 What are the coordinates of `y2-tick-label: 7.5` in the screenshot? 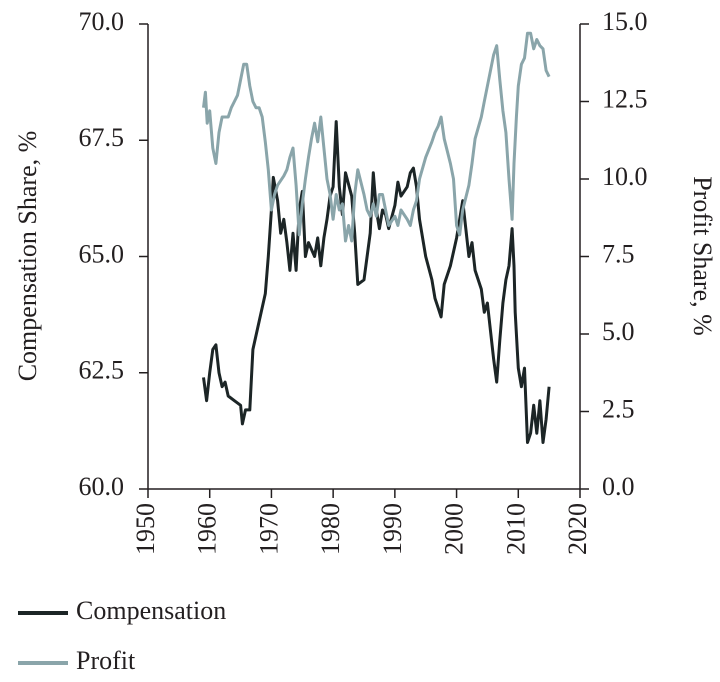 It's located at (618, 253).